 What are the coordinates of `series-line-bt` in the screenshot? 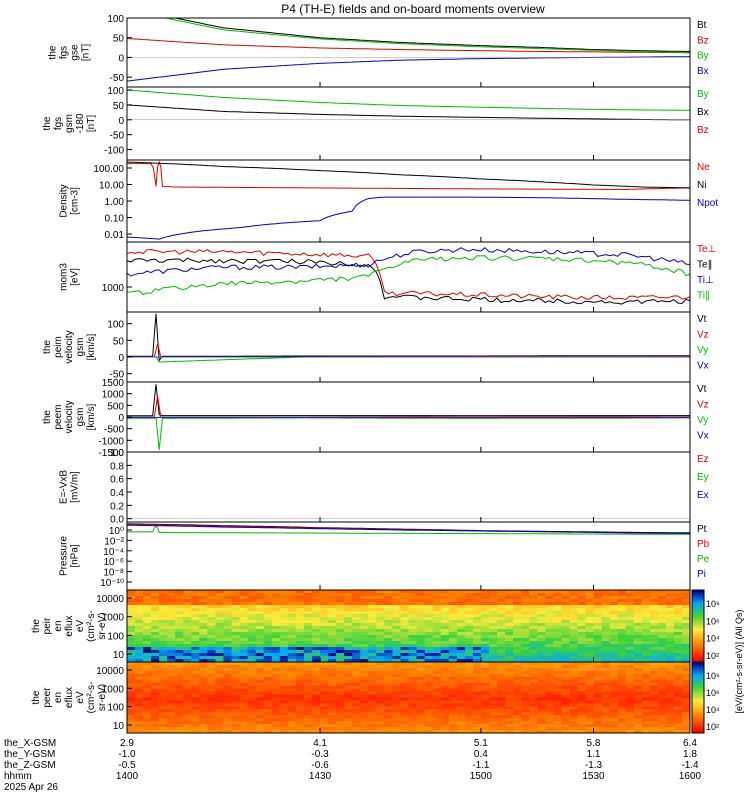 It's located at (431, 35).